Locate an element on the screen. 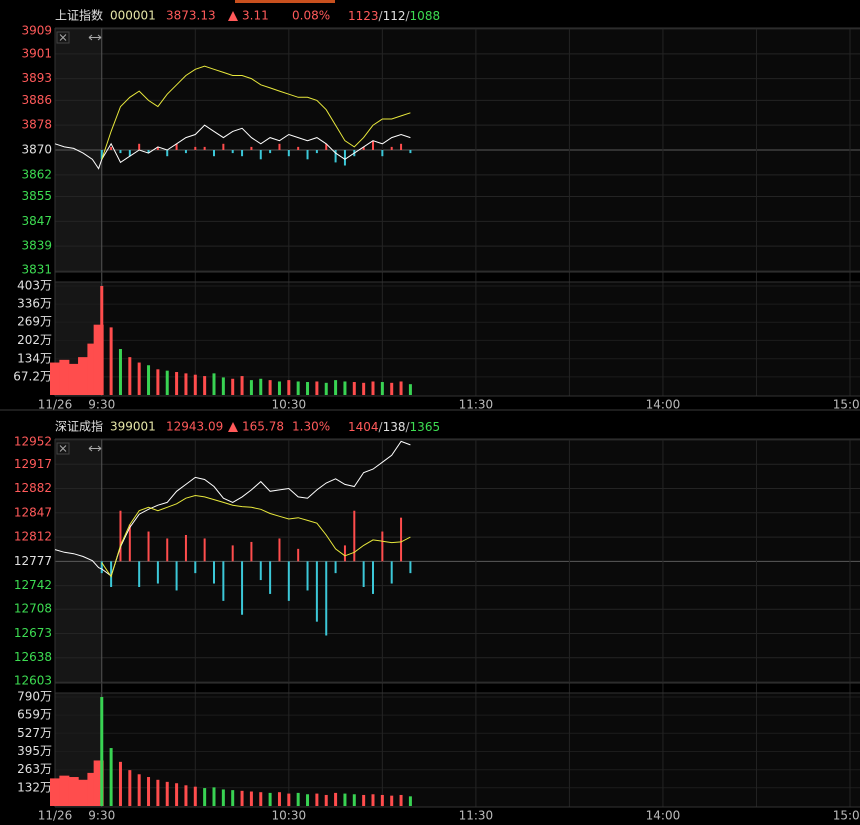 The height and width of the screenshot is (825, 860). volume-tick-label: 269万 is located at coordinates (34, 322).